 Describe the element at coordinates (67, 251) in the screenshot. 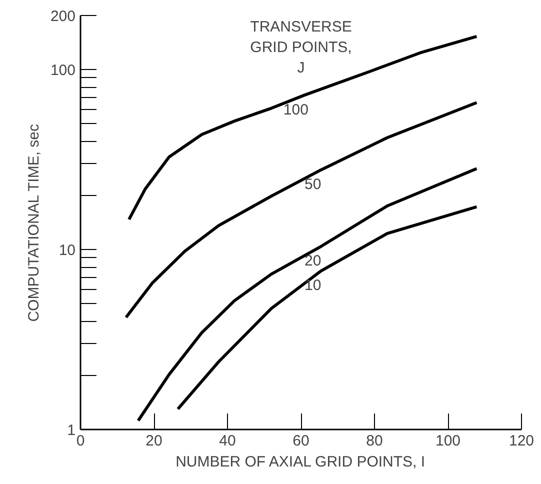

I see `y-tick-label: 10` at that location.